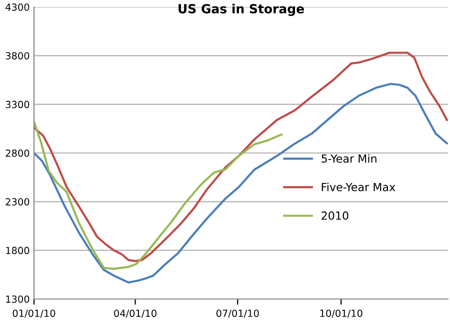  What do you see at coordinates (18, 7) in the screenshot?
I see `y-tick-label: 4300` at bounding box center [18, 7].